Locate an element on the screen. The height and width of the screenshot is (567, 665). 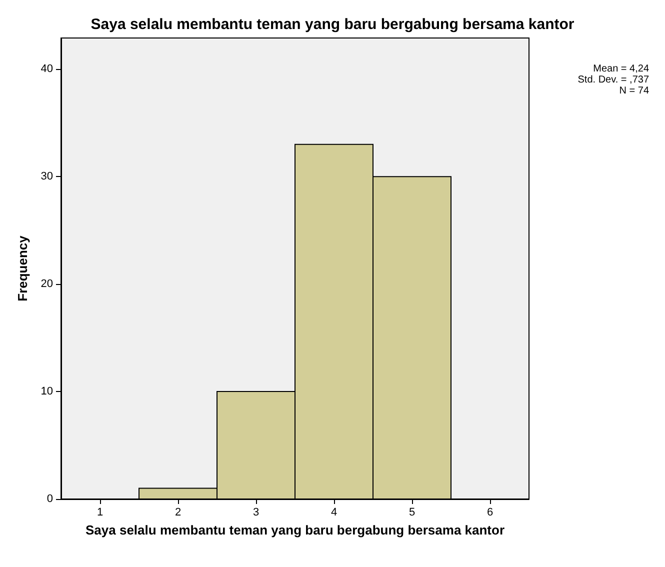
x-tick-label: 1 is located at coordinates (100, 512).